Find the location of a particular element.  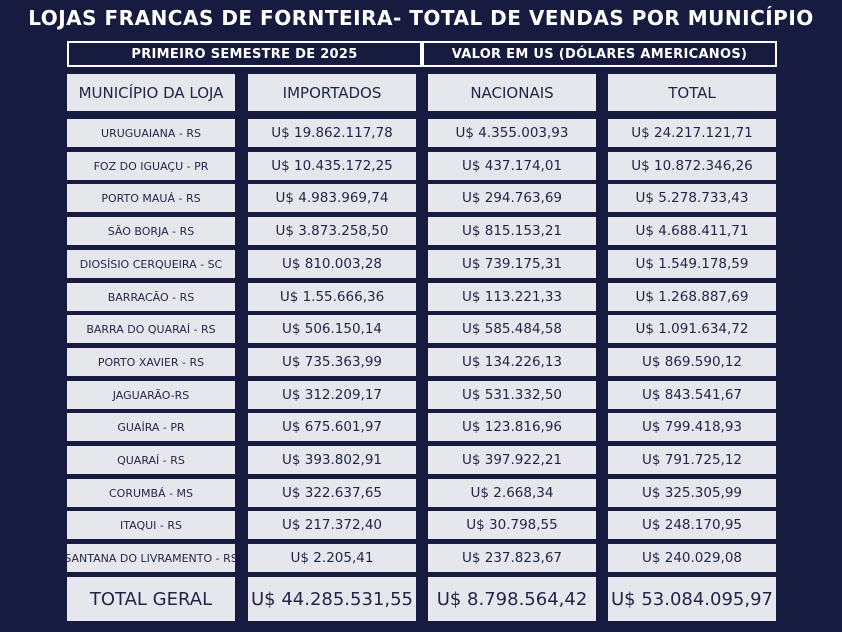

importados-cell: U$ 3.873.258,50 is located at coordinates (332, 231).